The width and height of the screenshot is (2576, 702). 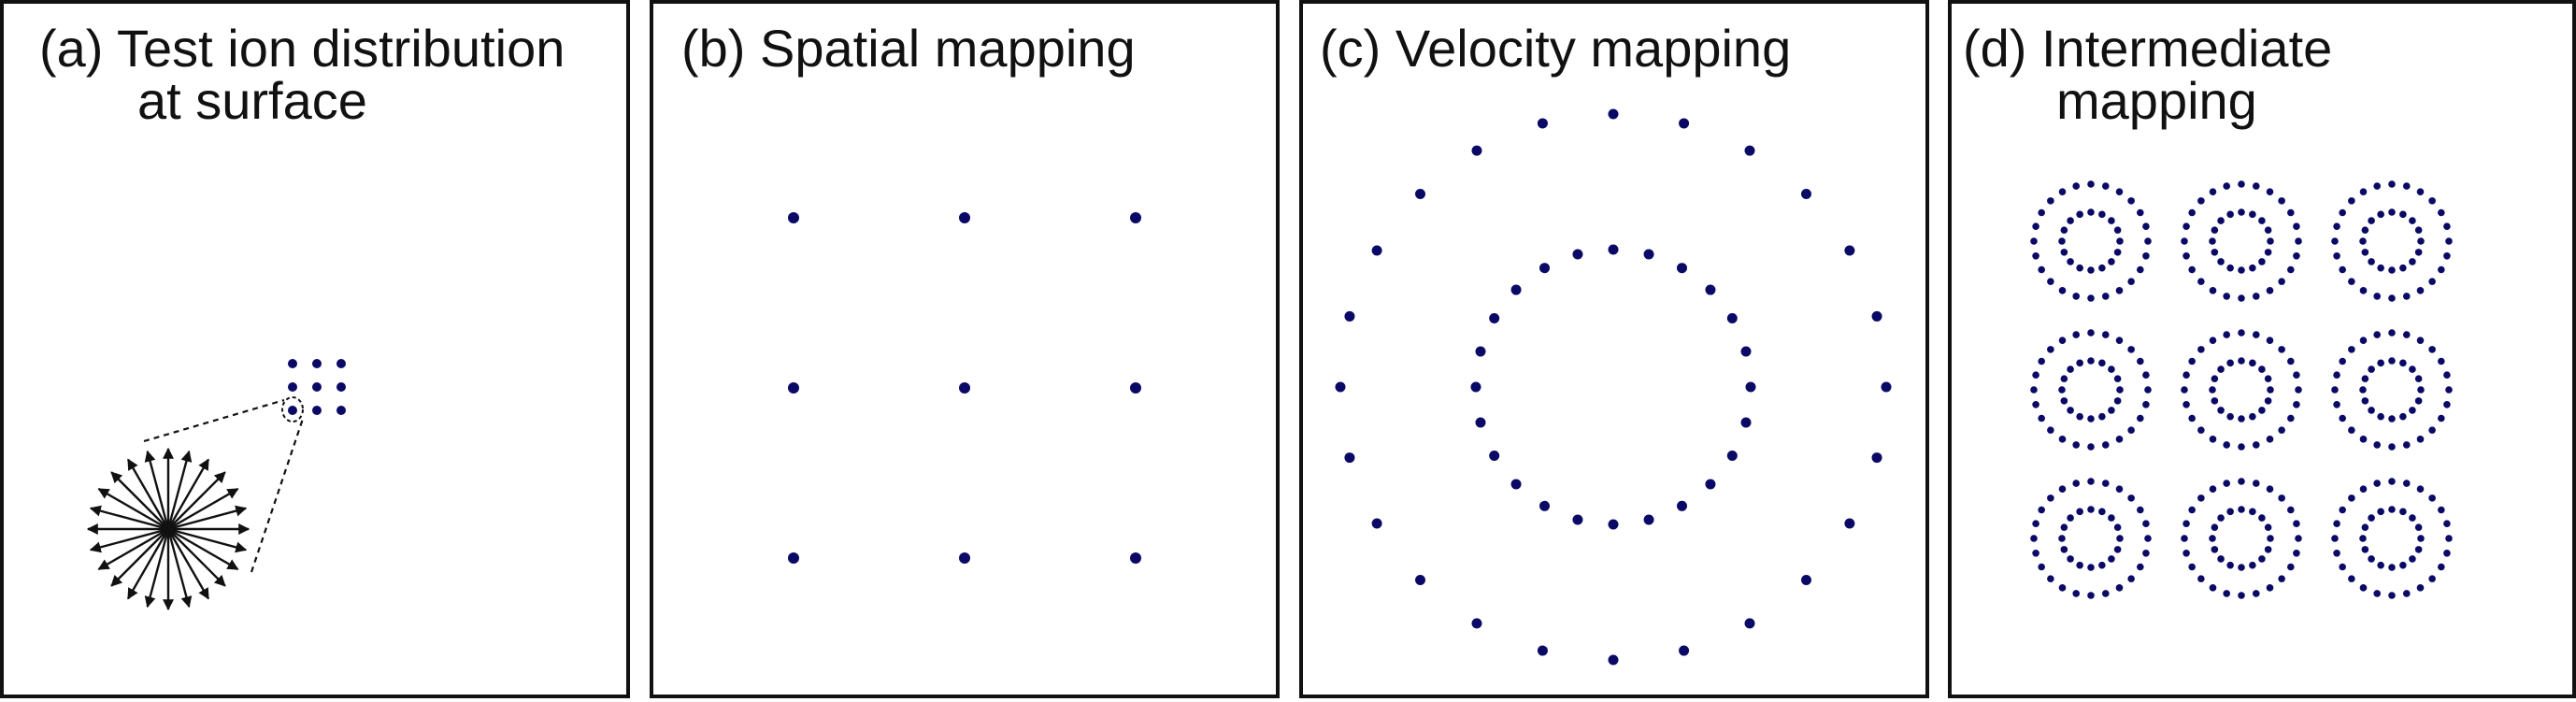 I want to click on spatial-mapping-diagram, so click(x=964, y=388).